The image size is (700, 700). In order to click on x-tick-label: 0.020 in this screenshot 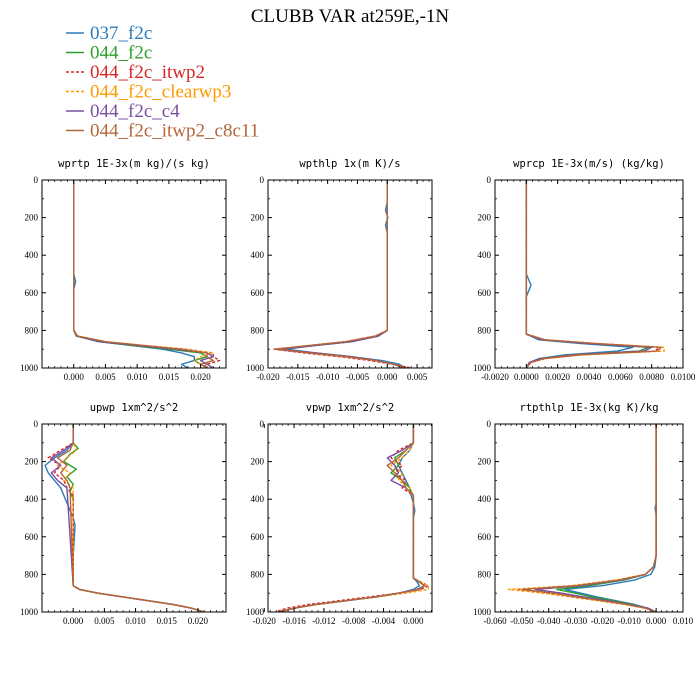, I will do `click(198, 621)`.